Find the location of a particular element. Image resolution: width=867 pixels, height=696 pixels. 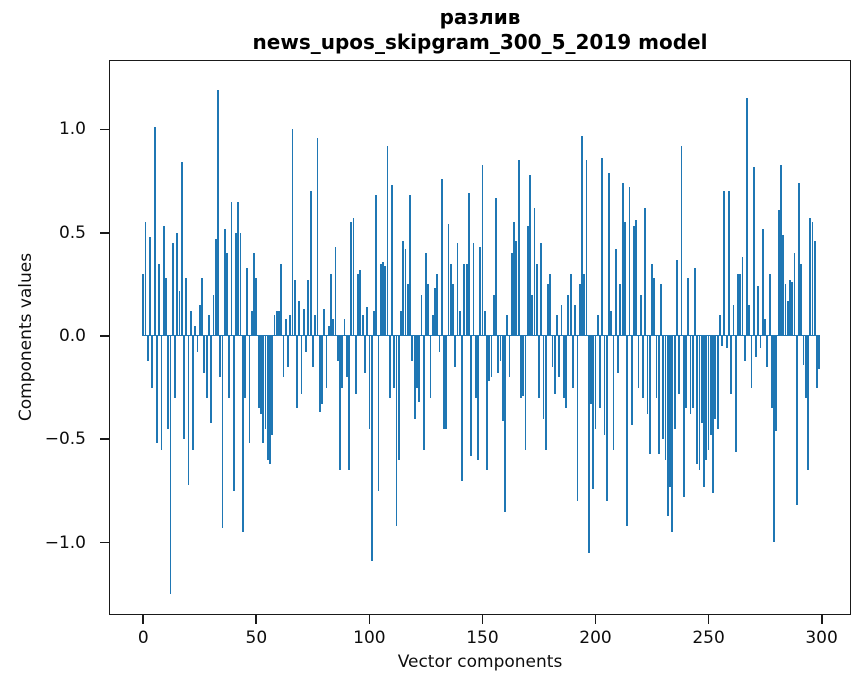

y-tick-label: 0.0 is located at coordinates (72, 335).